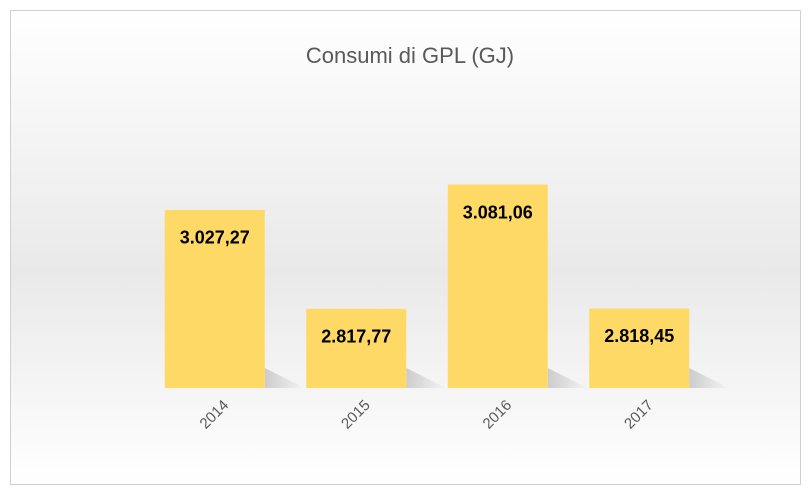 The width and height of the screenshot is (811, 497). Describe the element at coordinates (639, 336) in the screenshot. I see `data-label: 2.818,45` at that location.